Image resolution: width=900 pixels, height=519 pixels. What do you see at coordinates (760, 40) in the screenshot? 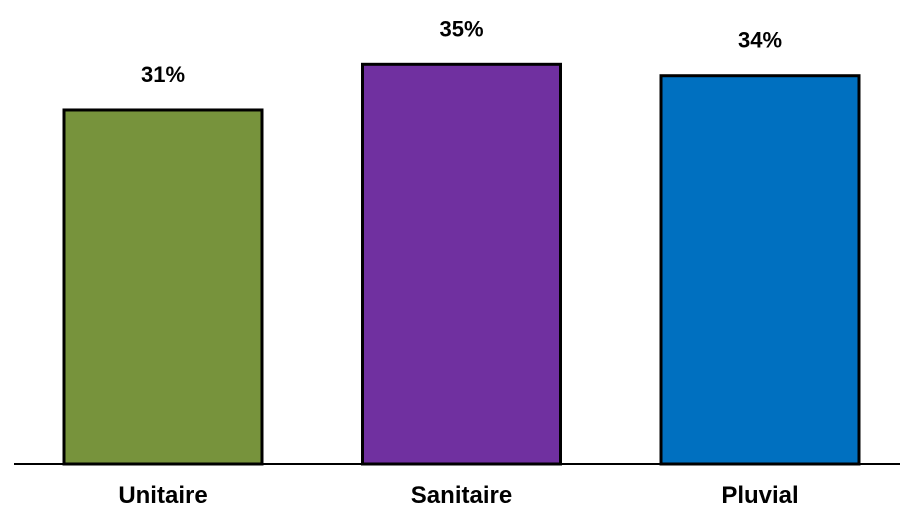
I see `value-label-pluvial: 34%` at bounding box center [760, 40].